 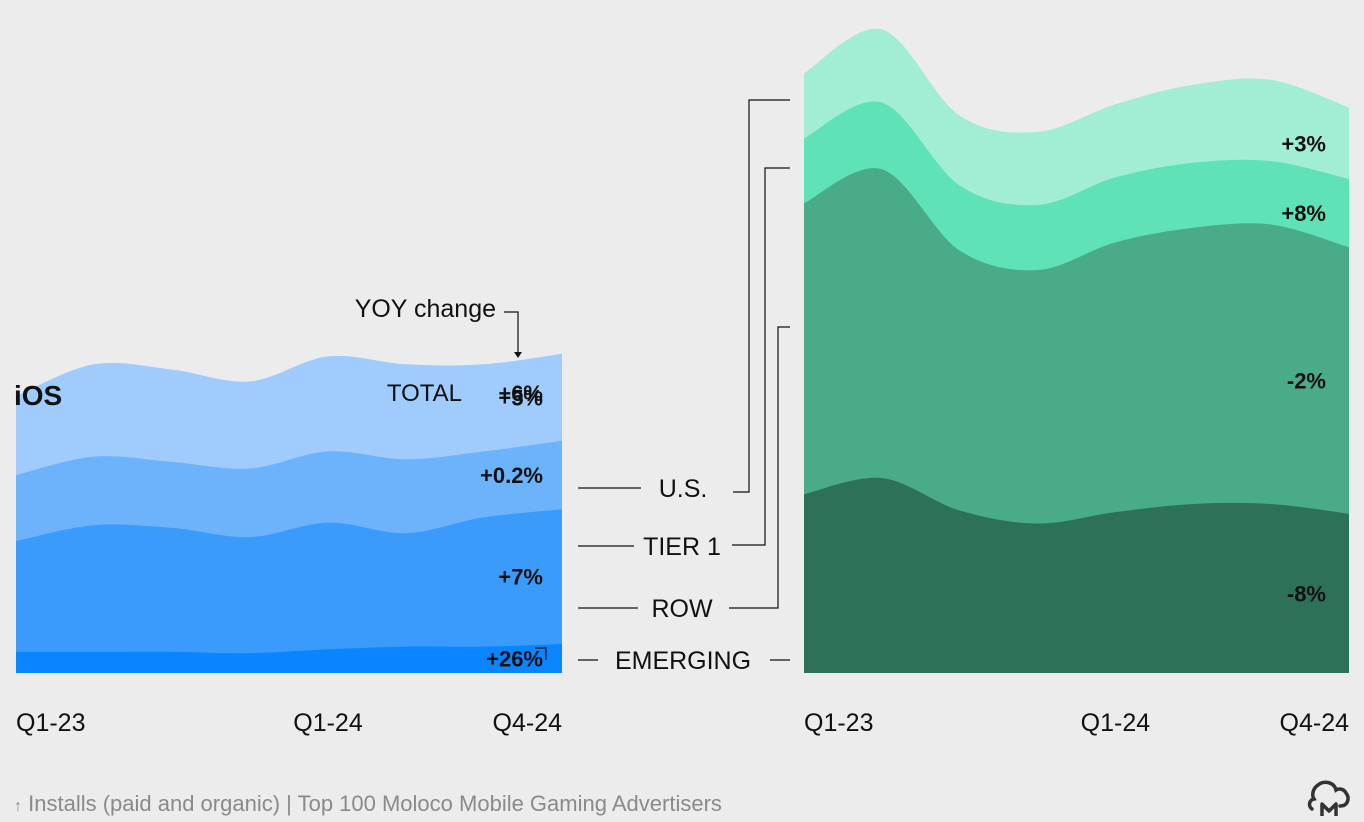 What do you see at coordinates (518, 355) in the screenshot?
I see `down-arrow-icon` at bounding box center [518, 355].